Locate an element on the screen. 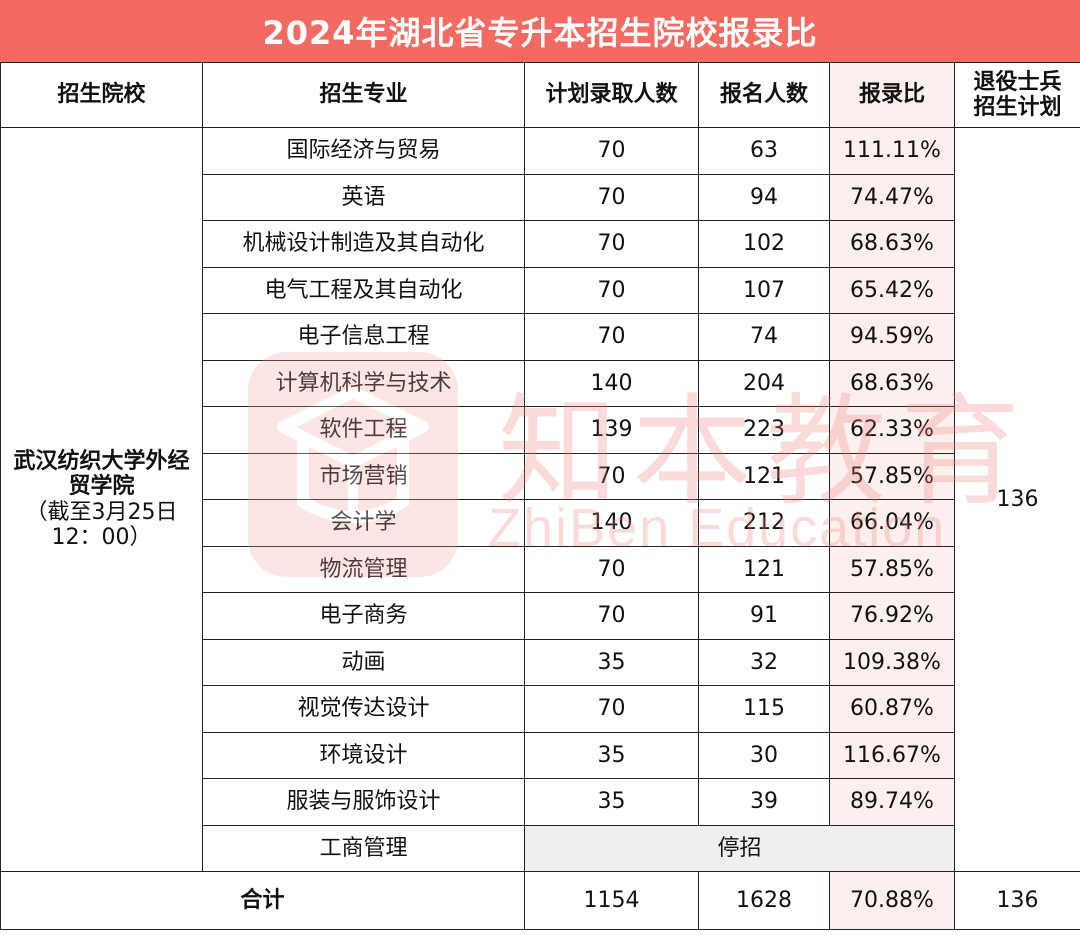 The width and height of the screenshot is (1080, 935). major-cell: 市场营销 is located at coordinates (363, 476).